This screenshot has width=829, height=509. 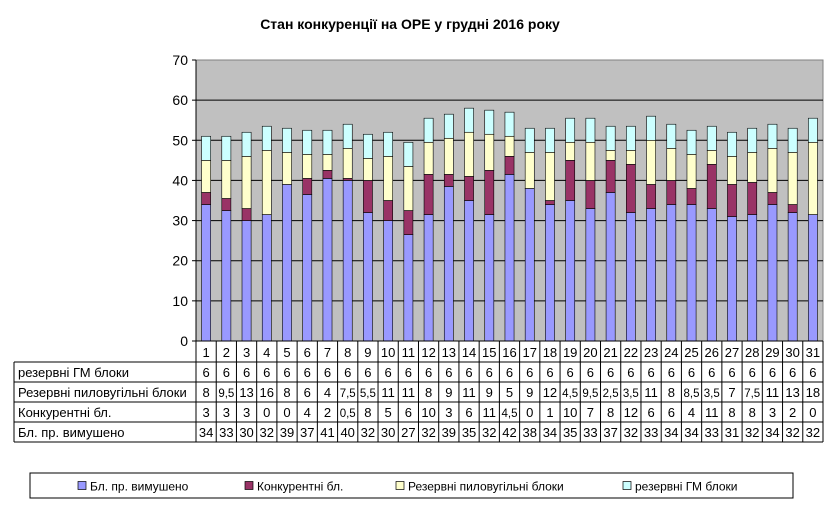 I want to click on legend-entry: Бл. пр. вимушено, so click(x=139, y=487).